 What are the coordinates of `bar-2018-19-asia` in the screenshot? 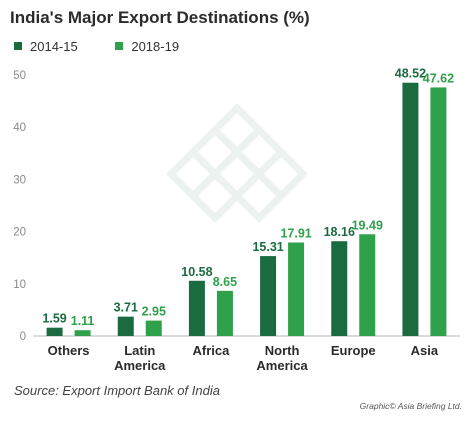 It's located at (438, 211).